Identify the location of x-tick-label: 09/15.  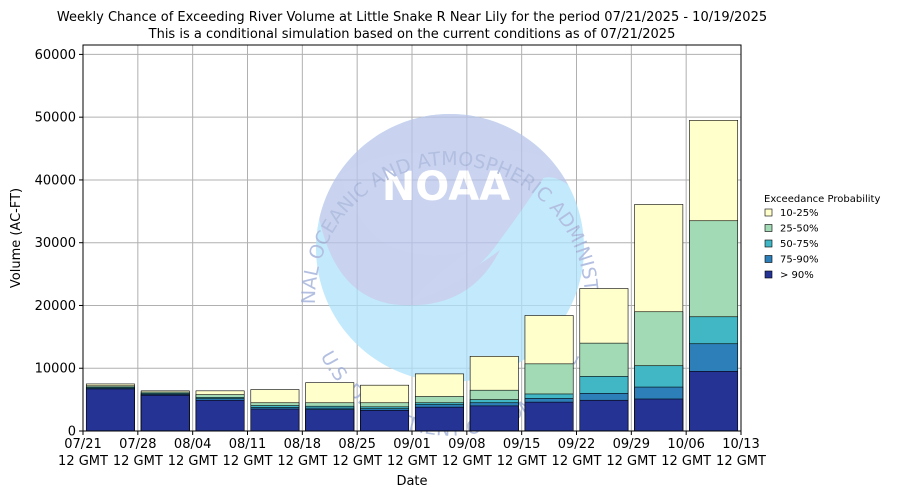
(521, 444).